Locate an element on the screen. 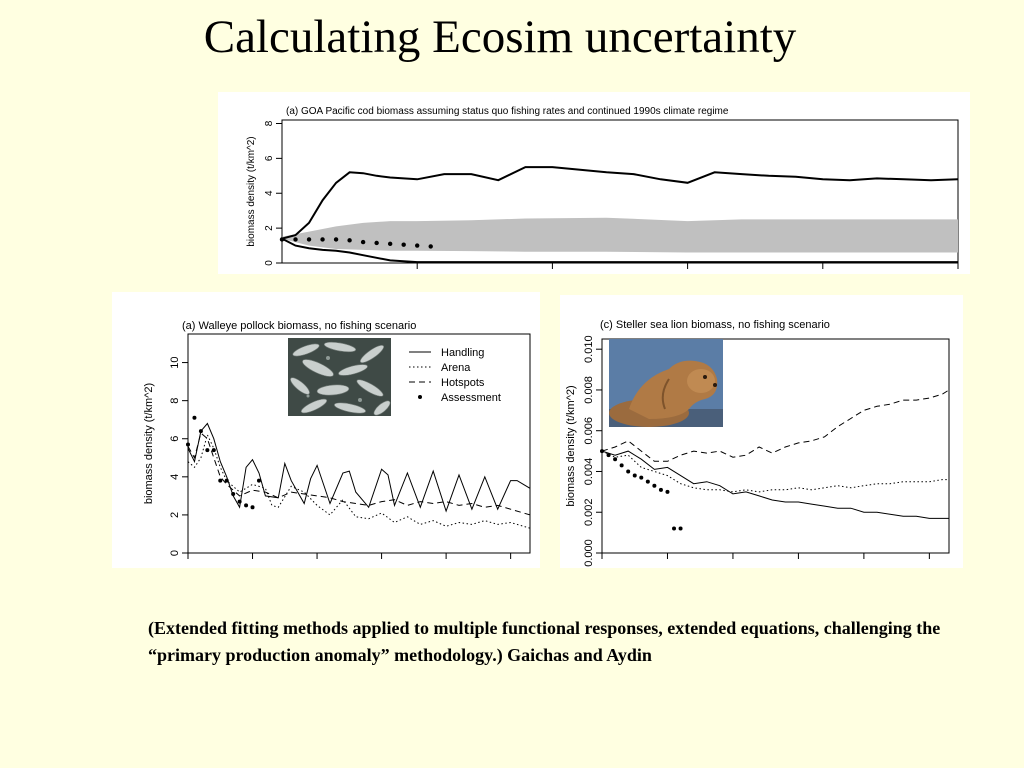 This screenshot has height=768, width=1024. y-tick-label: 0.004 is located at coordinates (589, 472).